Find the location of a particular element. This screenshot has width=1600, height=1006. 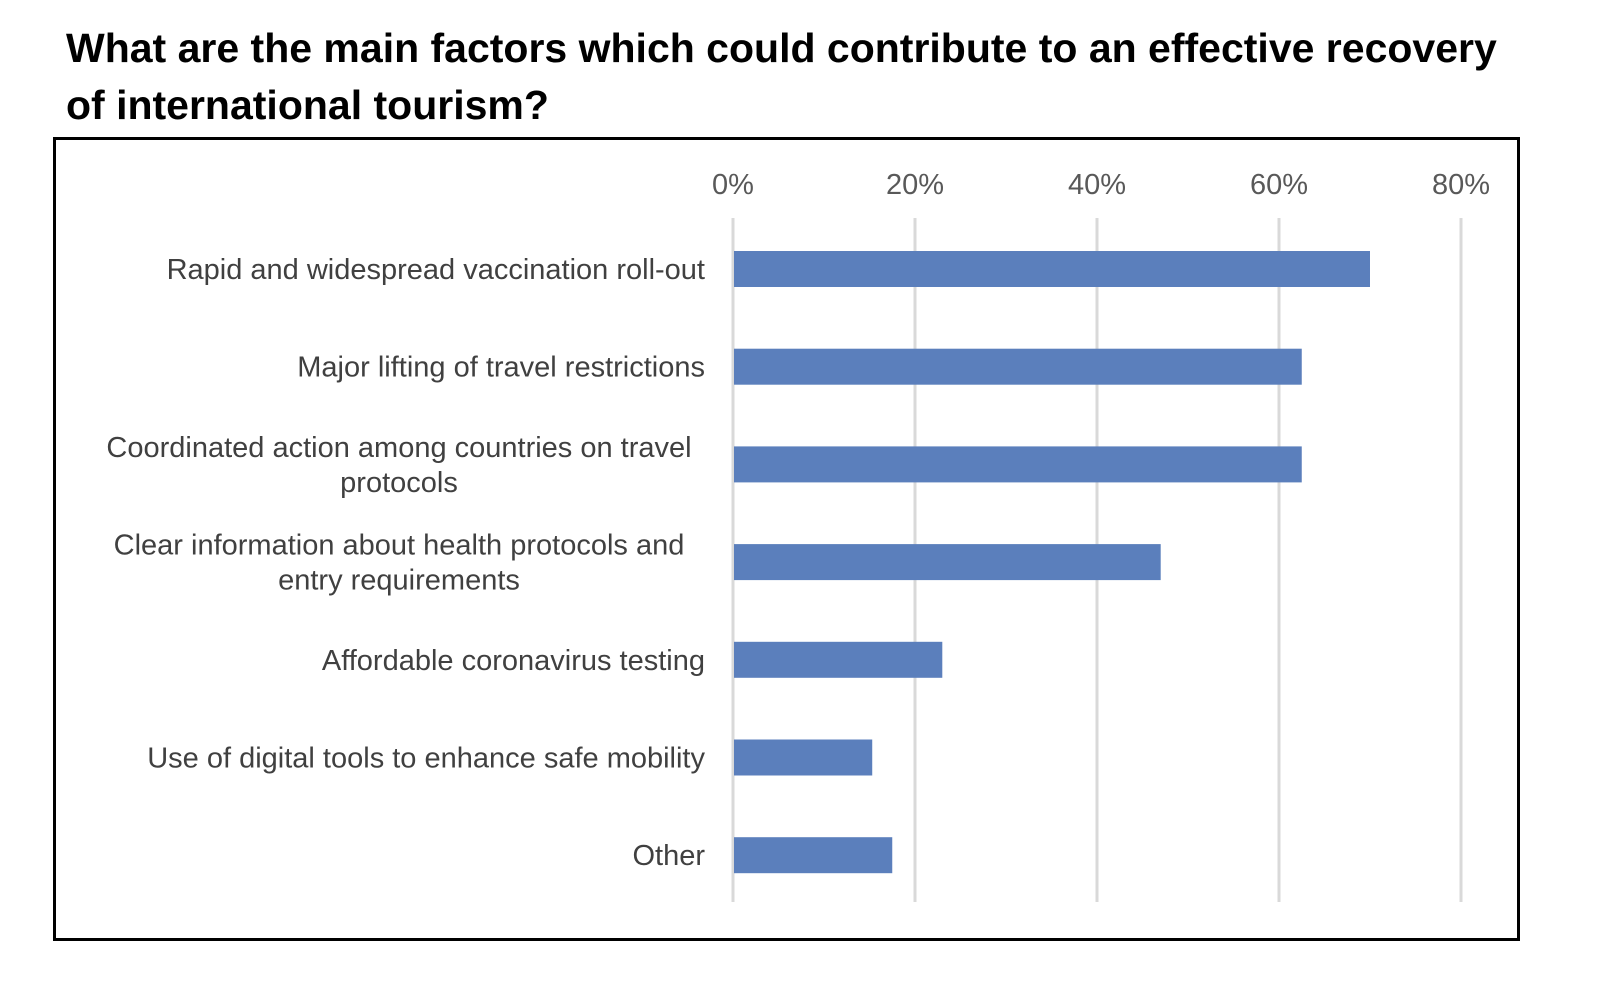

x-tick-label: 0% is located at coordinates (733, 185).